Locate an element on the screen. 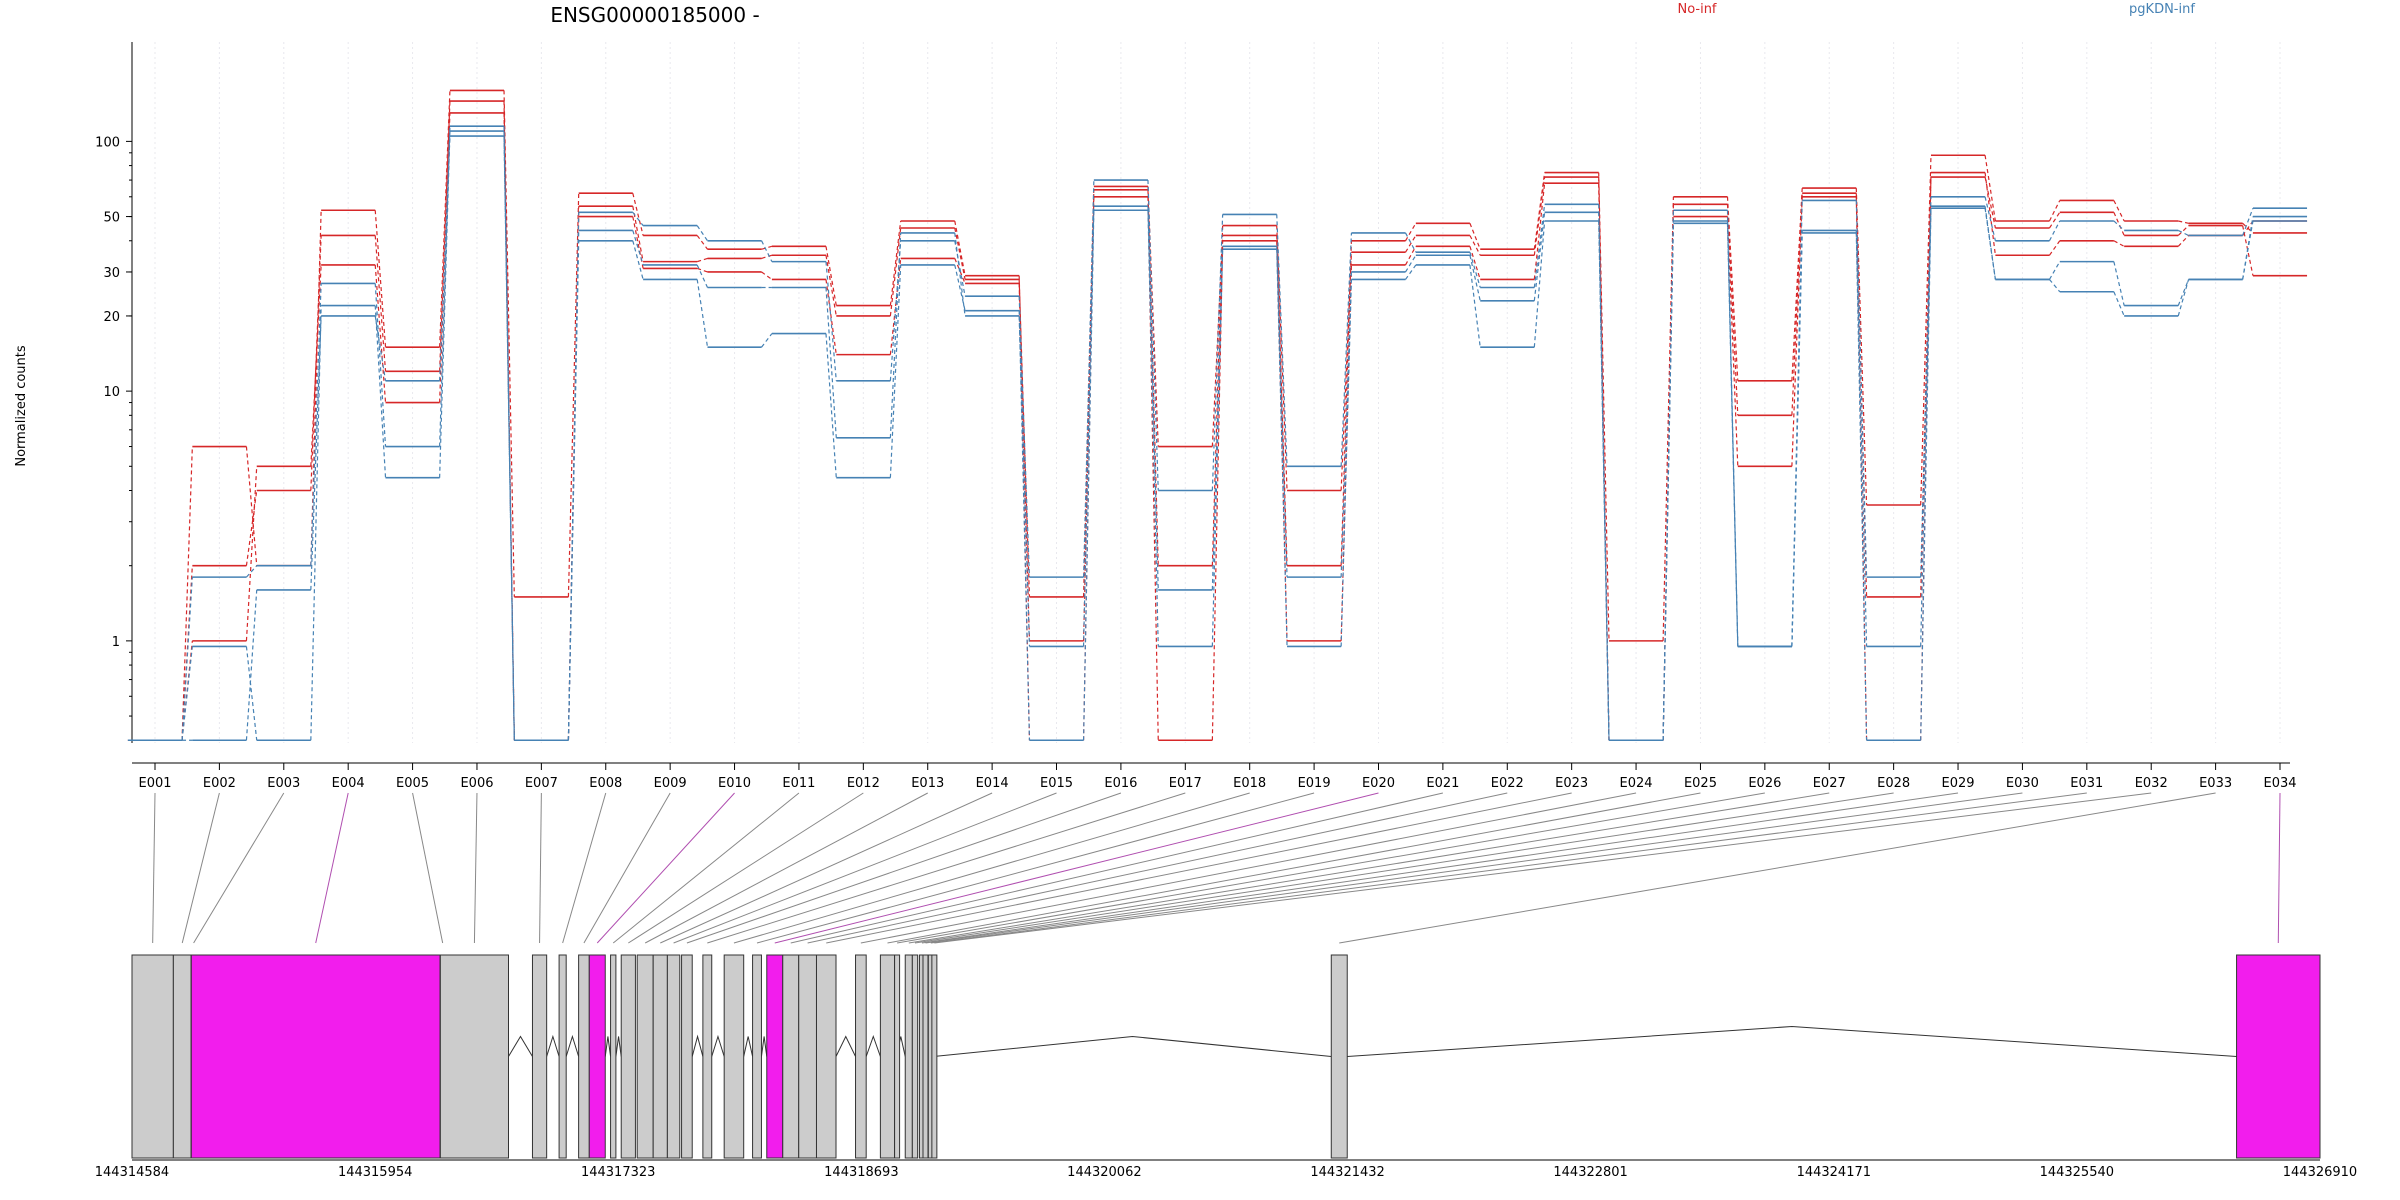 This screenshot has height=1200, width=2400. genomic-tick-label: 144318693 is located at coordinates (861, 1172).